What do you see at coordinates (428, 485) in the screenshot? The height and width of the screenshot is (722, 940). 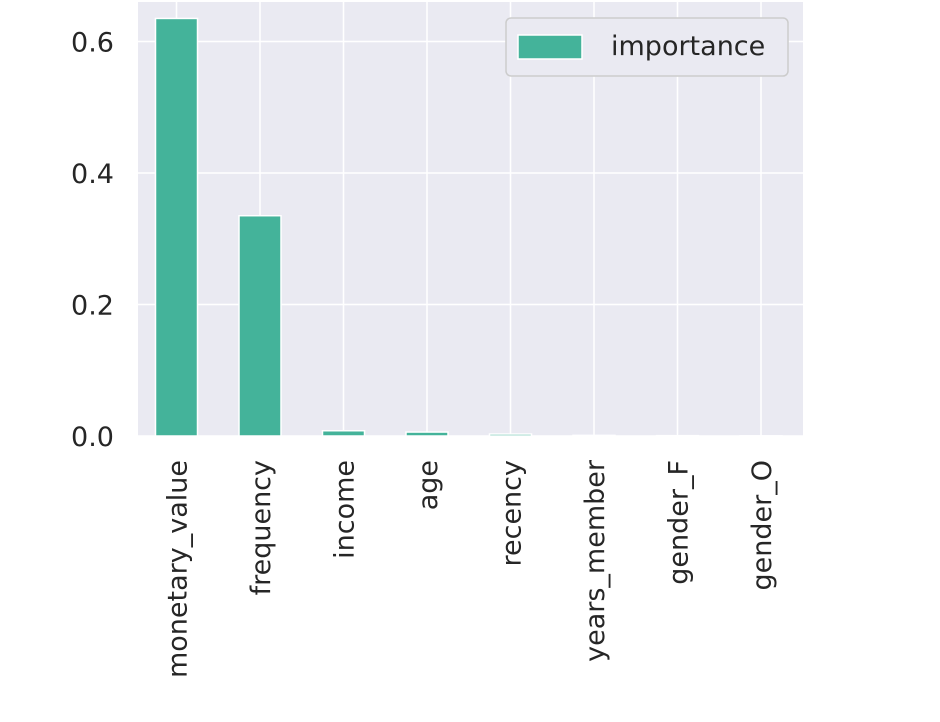 I see `x-tick-label: age` at bounding box center [428, 485].